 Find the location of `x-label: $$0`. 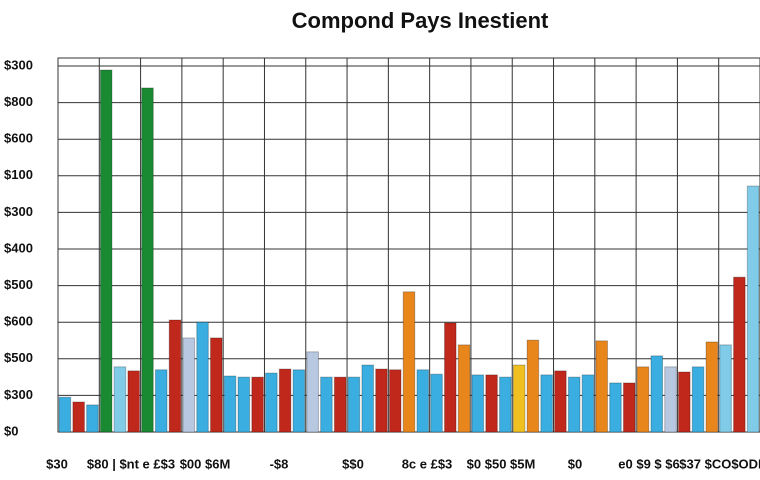

x-label: $$0 is located at coordinates (353, 463).